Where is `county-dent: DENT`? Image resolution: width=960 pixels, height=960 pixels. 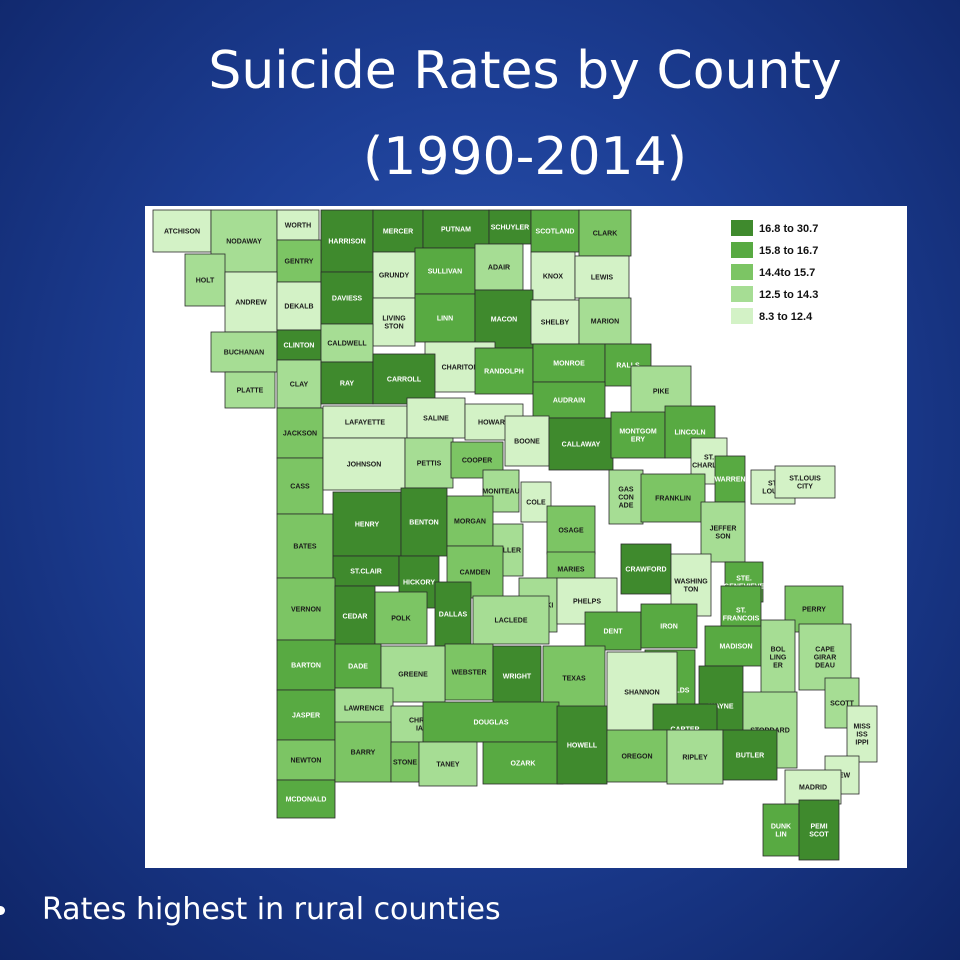 county-dent: DENT is located at coordinates (613, 631).